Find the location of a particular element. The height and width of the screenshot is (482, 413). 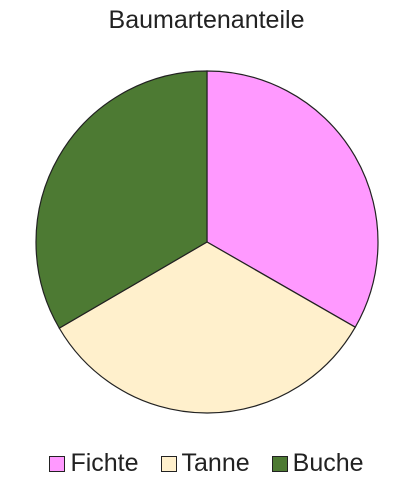

legend-label-fichte: Fichte is located at coordinates (104, 463).